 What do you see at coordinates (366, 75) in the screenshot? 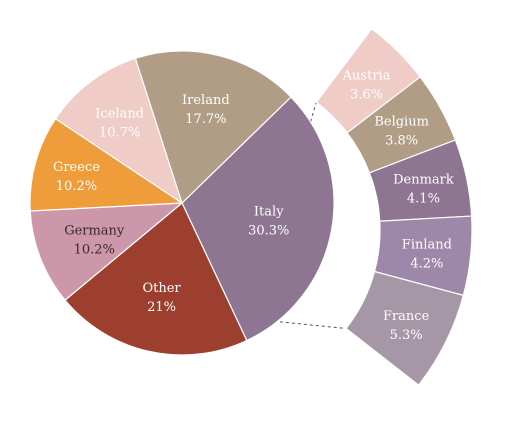
I see `ring-segment-austria-label: Austria` at bounding box center [366, 75].